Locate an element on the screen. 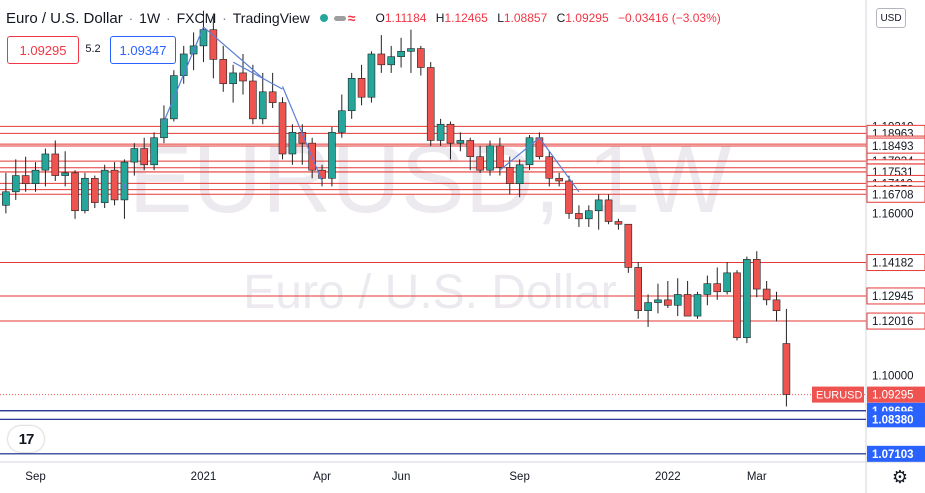 The image size is (925, 493). close-label: C is located at coordinates (561, 18).